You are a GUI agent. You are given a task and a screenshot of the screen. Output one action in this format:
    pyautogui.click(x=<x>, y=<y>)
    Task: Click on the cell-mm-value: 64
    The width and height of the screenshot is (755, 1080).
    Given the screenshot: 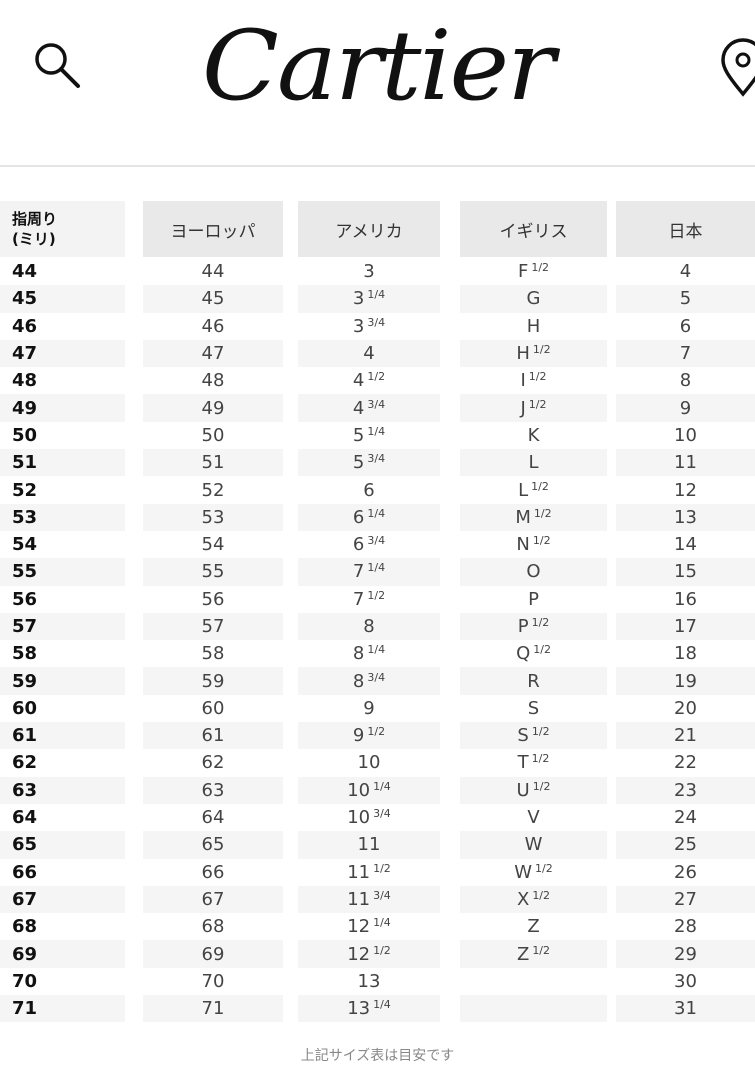 What is the action you would take?
    pyautogui.click(x=25, y=818)
    